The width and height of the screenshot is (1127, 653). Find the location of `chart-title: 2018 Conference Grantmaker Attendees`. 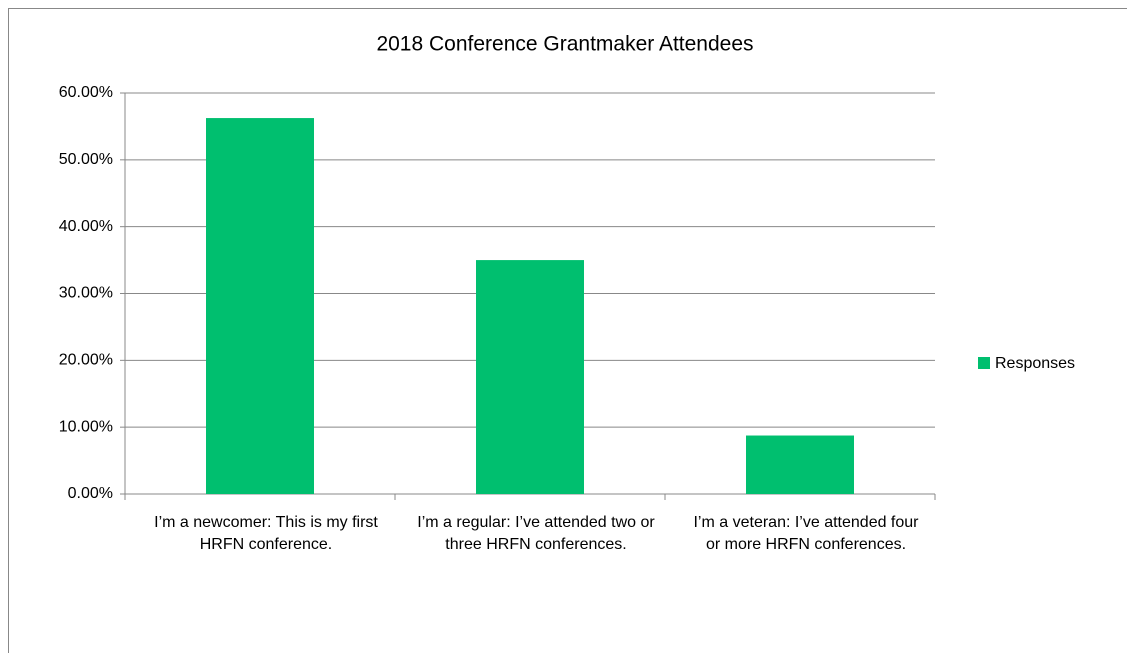

chart-title: 2018 Conference Grantmaker Attendees is located at coordinates (564, 44).